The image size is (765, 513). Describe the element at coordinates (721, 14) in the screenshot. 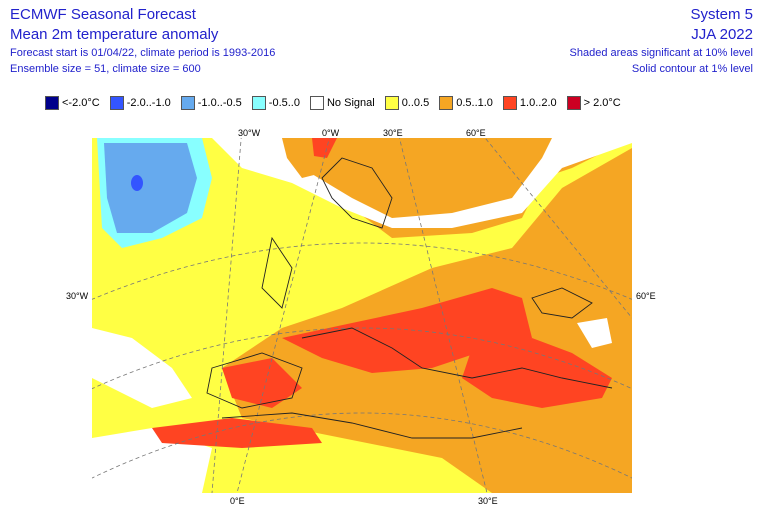

I see `system-label: System 5` at that location.